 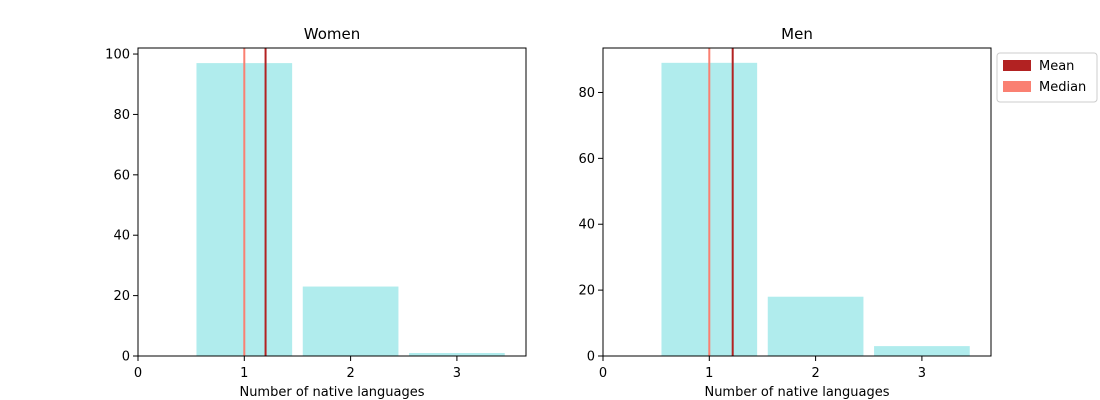 I want to click on legend-swatch-median, so click(x=1017, y=86).